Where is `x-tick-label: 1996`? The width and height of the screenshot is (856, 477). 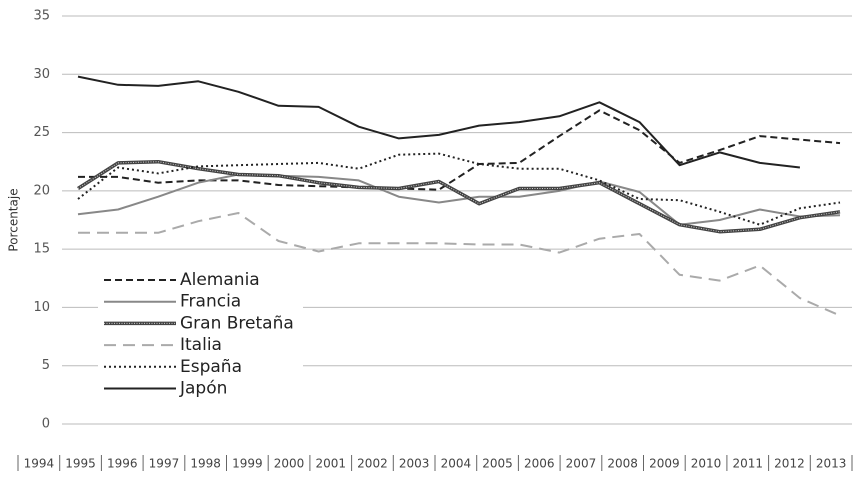 x-tick-label: 1996 is located at coordinates (122, 464).